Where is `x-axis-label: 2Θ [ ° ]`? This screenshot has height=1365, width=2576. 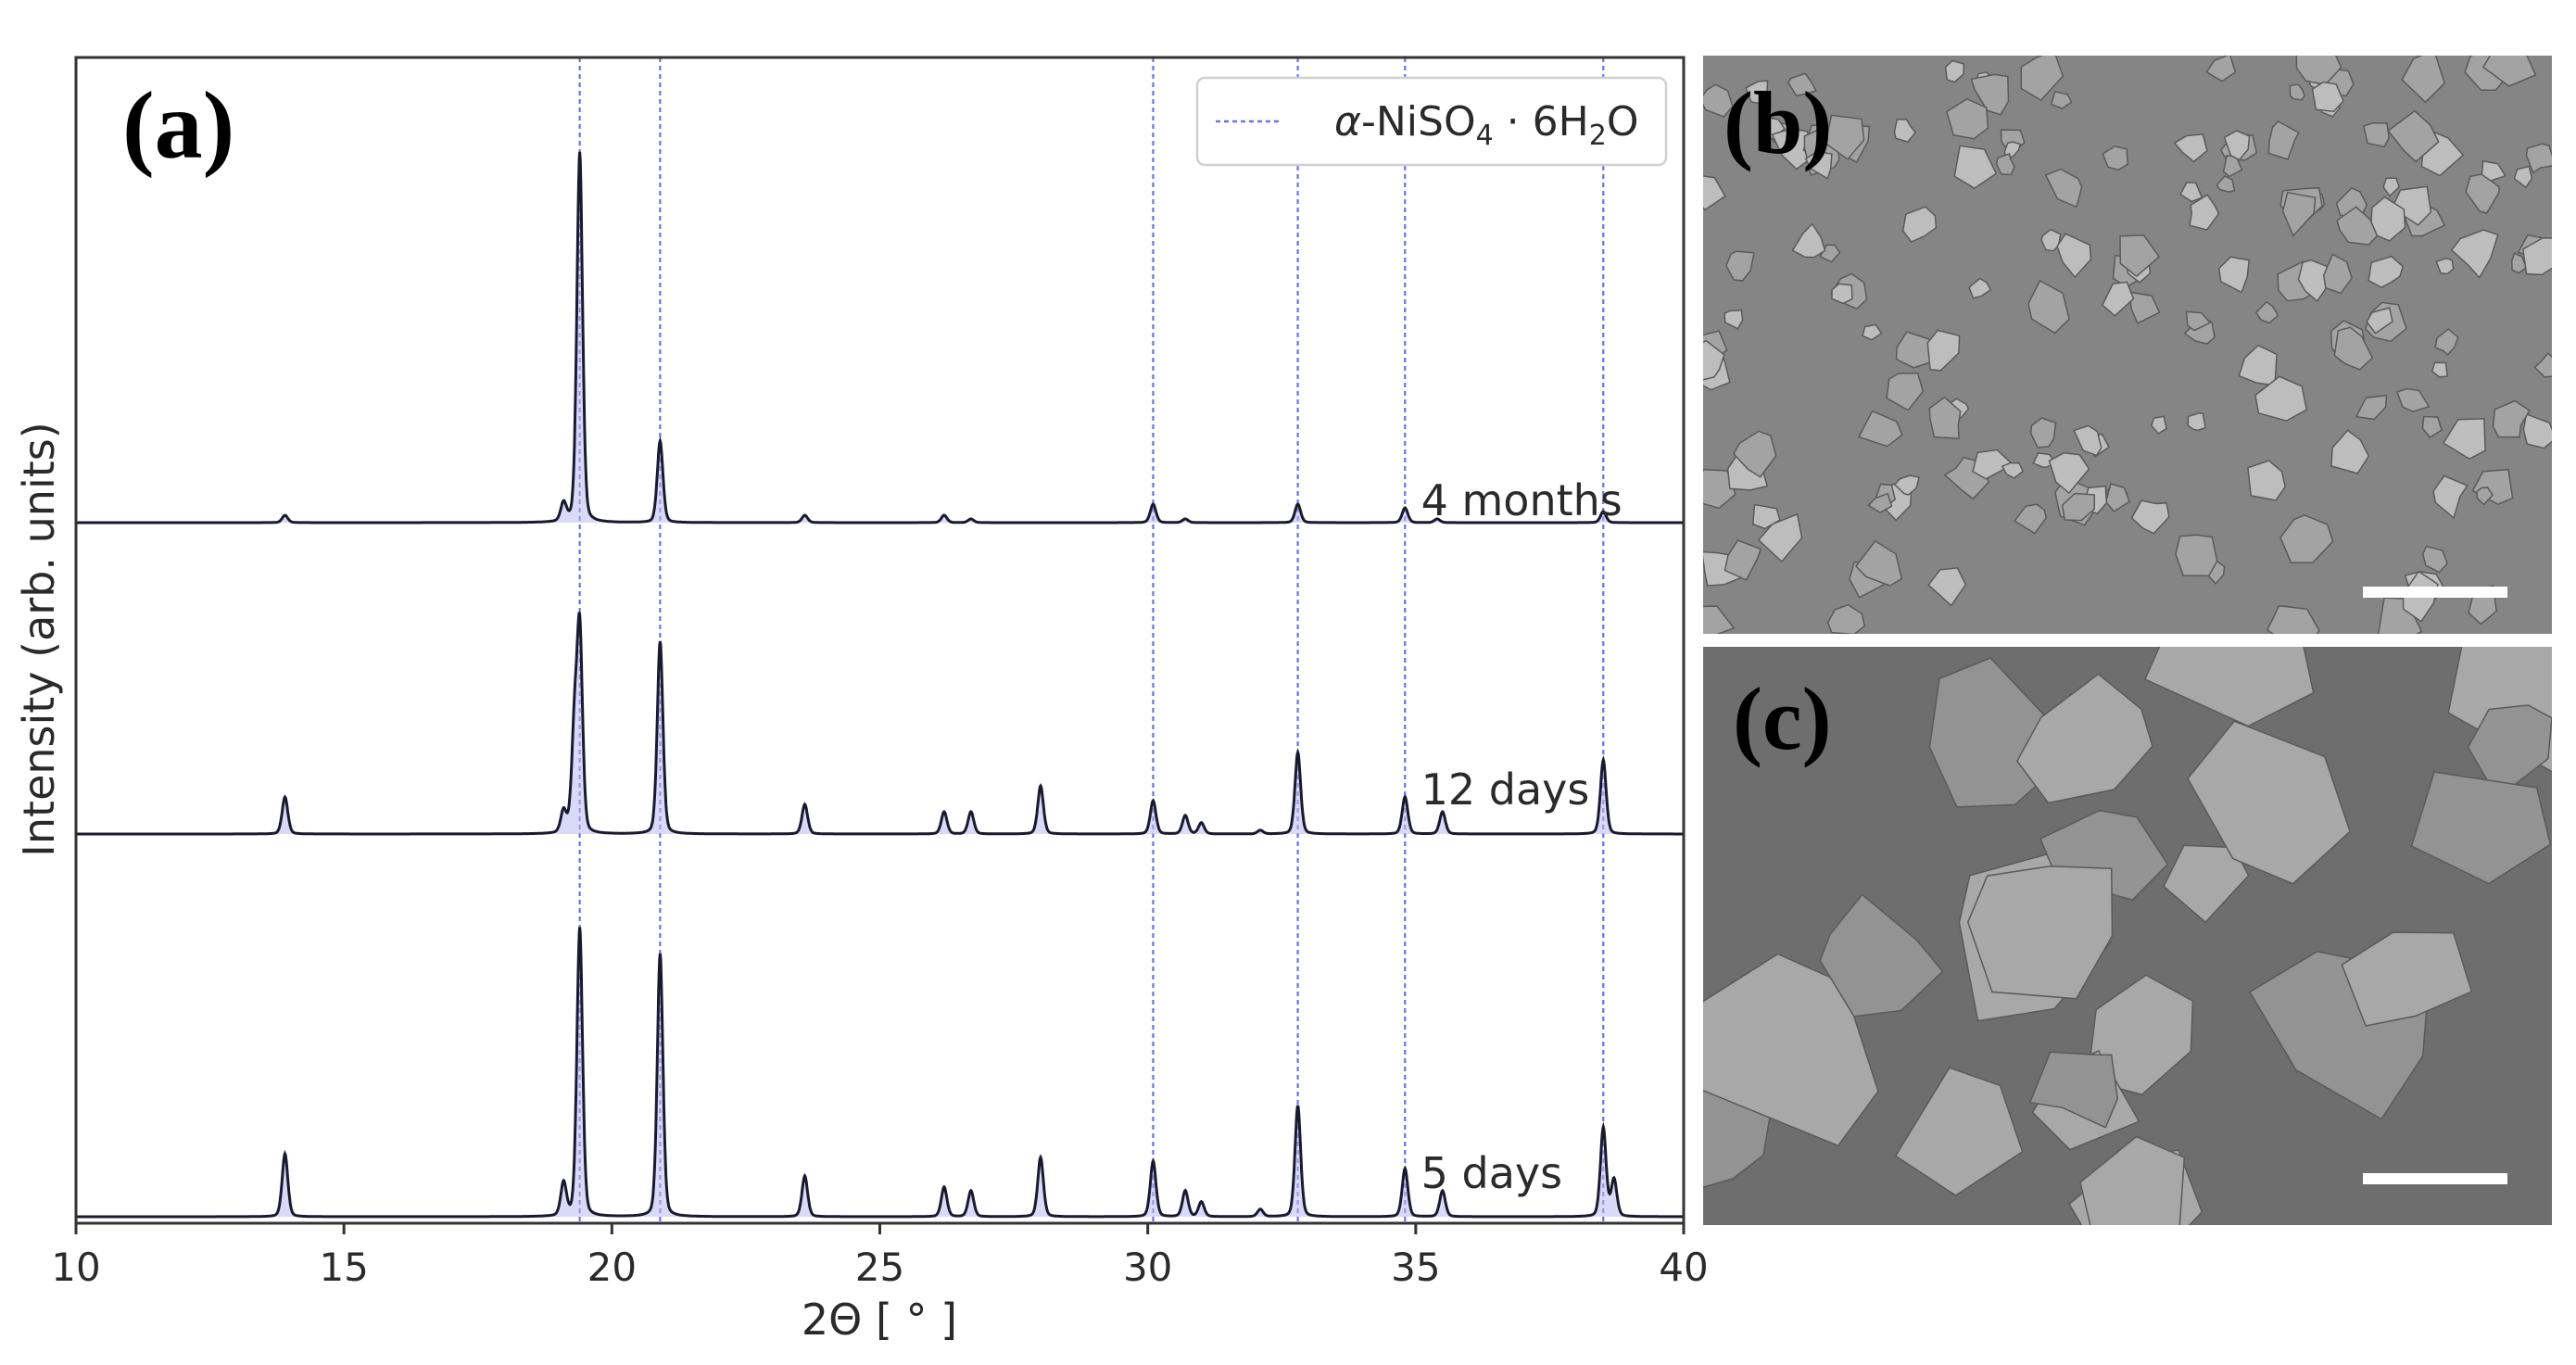 x-axis-label: 2Θ [ ° ] is located at coordinates (879, 1320).